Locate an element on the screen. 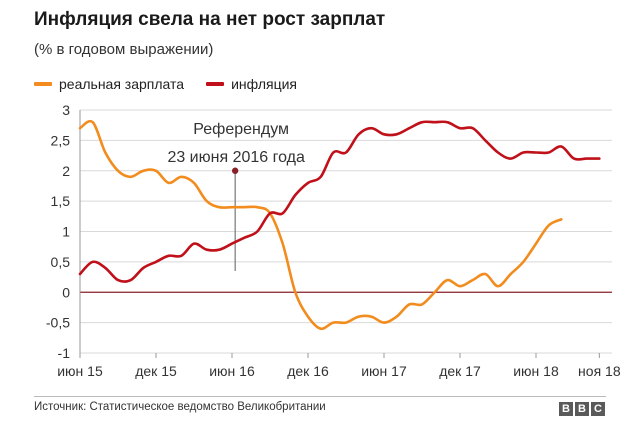 The width and height of the screenshot is (640, 438). y-tick-label: 0,5 is located at coordinates (61, 262).